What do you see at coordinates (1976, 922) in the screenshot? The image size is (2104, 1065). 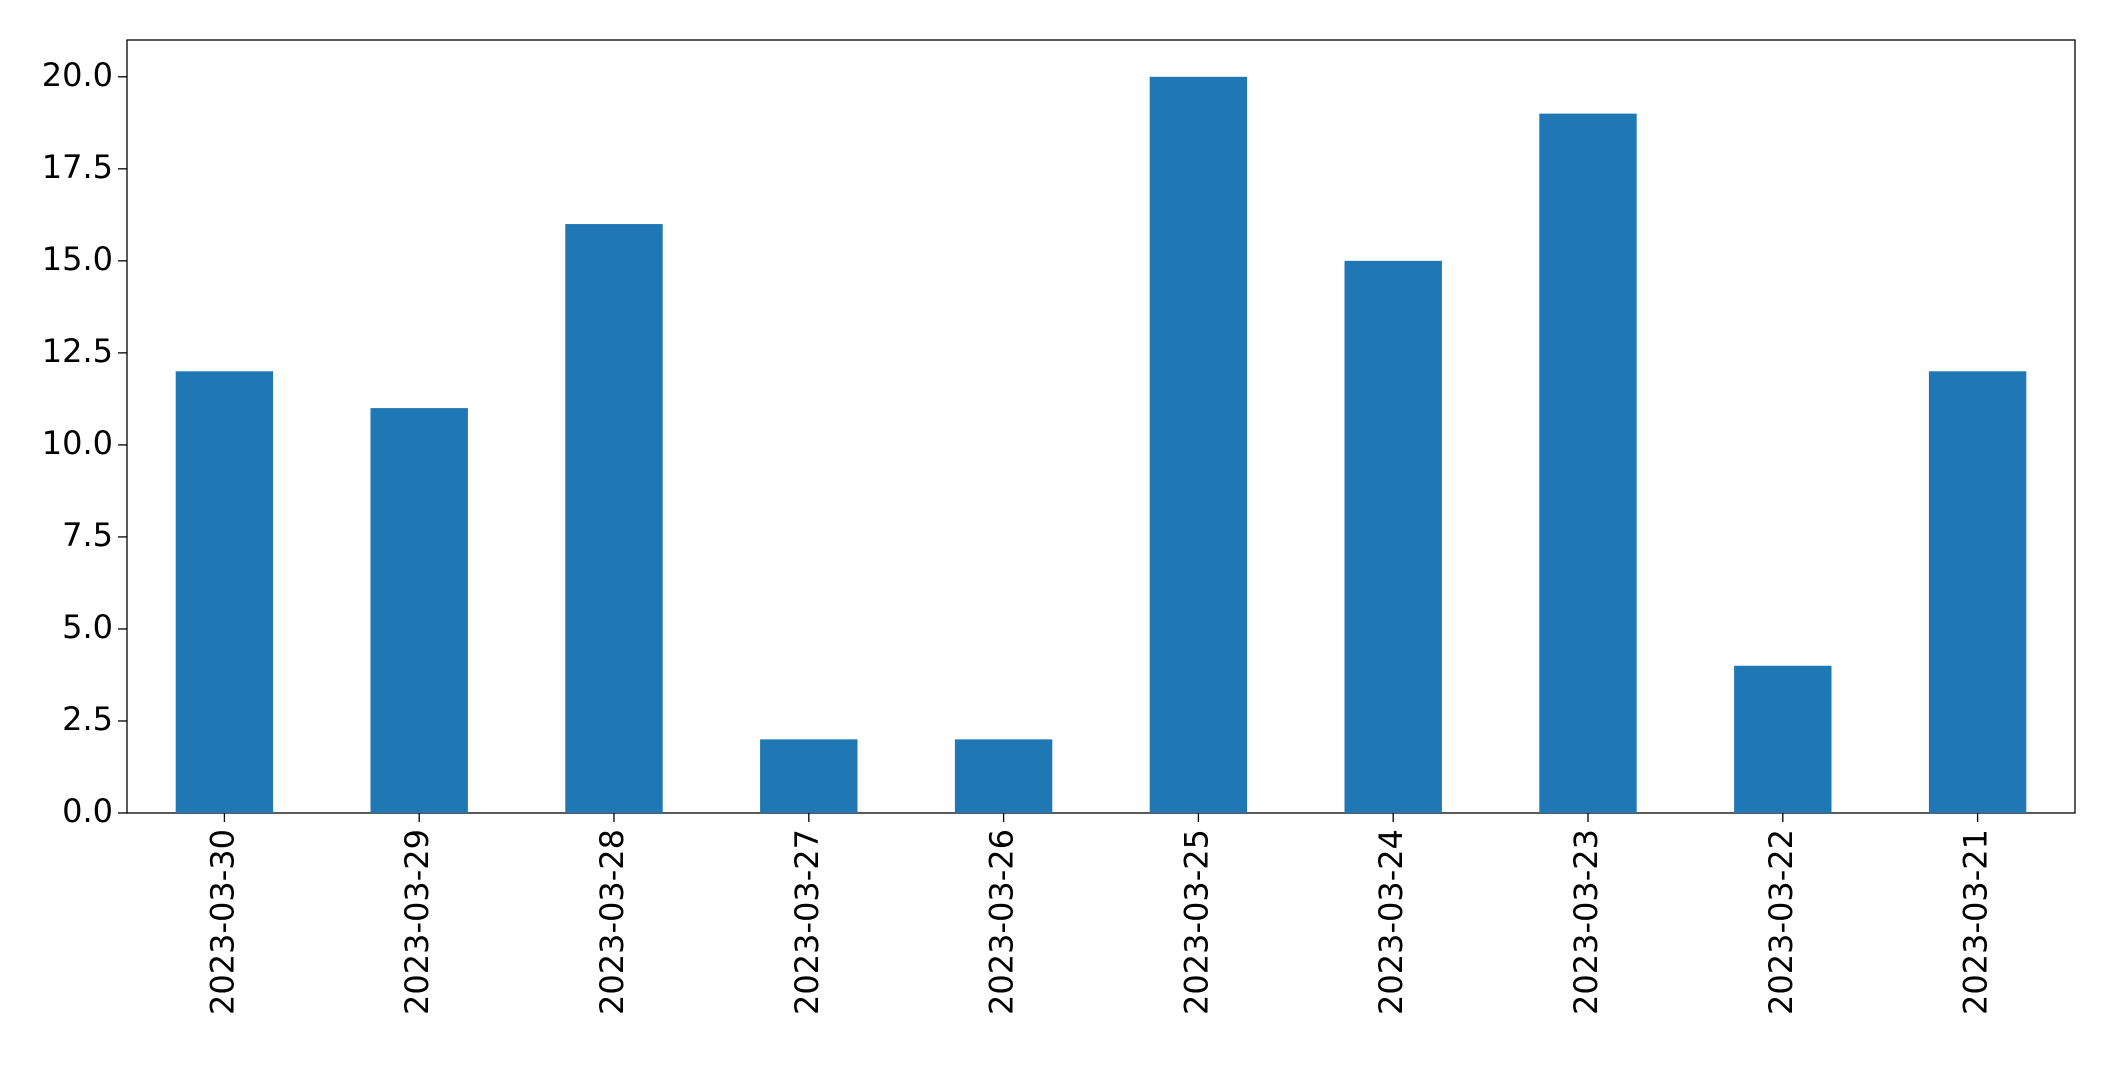 I see `x-tick-label: 2023-03-21` at bounding box center [1976, 922].